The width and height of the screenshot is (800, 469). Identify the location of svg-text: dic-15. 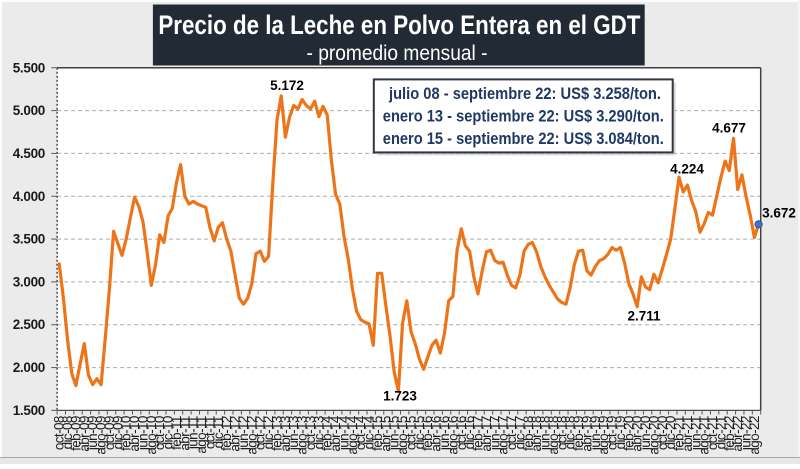
(419, 432).